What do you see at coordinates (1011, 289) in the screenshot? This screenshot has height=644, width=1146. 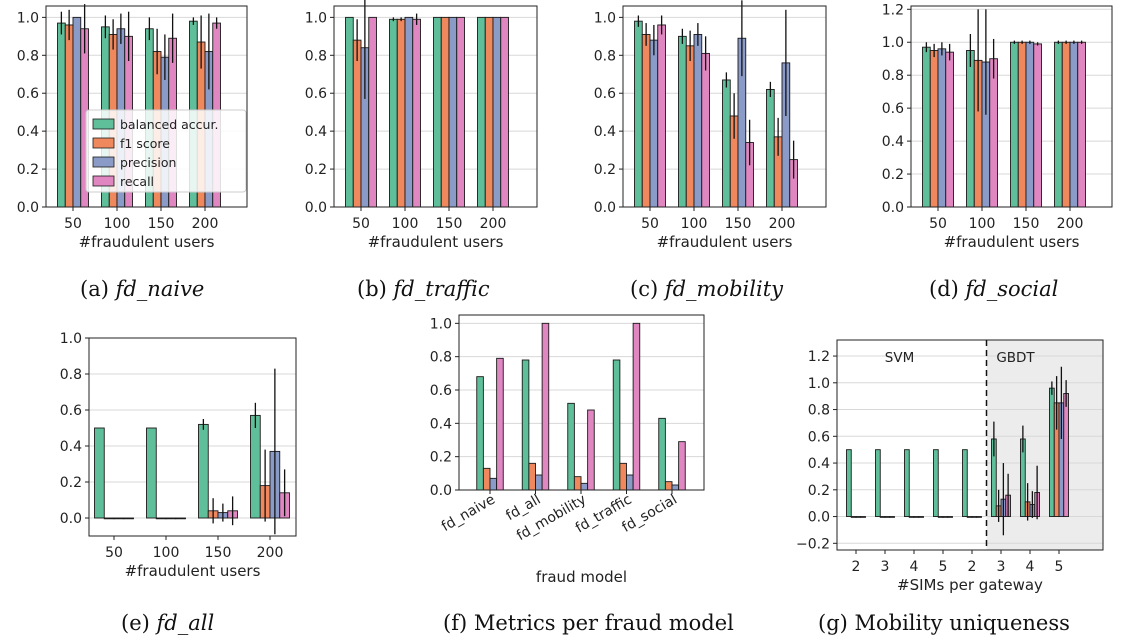 I see `caption-model-name: fd_social` at bounding box center [1011, 289].